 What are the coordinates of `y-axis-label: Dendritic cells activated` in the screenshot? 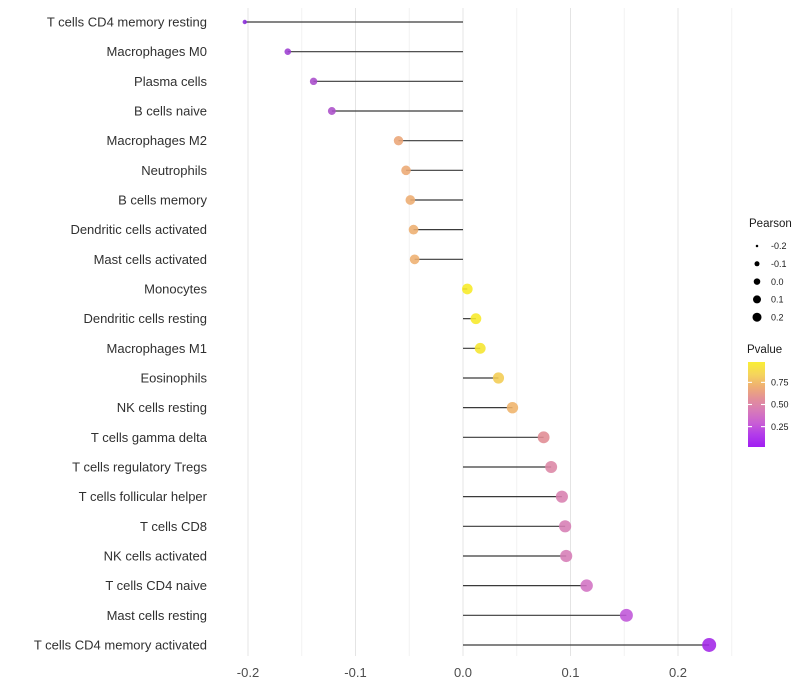 It's located at (138, 229).